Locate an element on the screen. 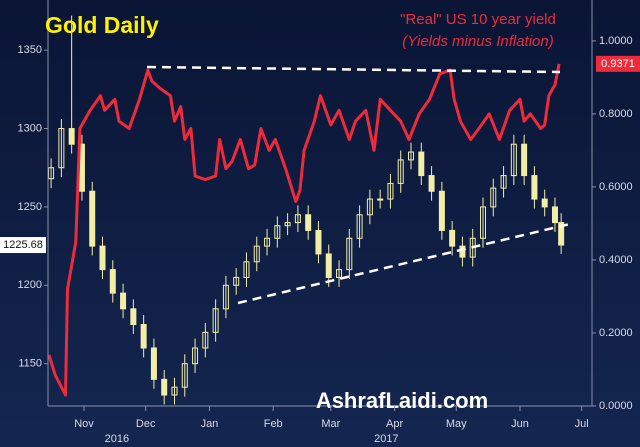 The width and height of the screenshot is (640, 447). y-tick-label: 1250 is located at coordinates (30, 207).